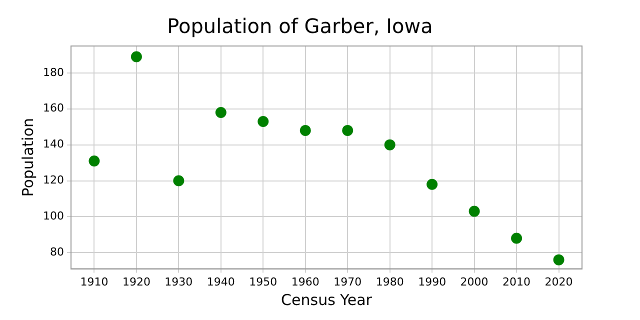  What do you see at coordinates (305, 281) in the screenshot?
I see `x-tick-label: 1960` at bounding box center [305, 281].